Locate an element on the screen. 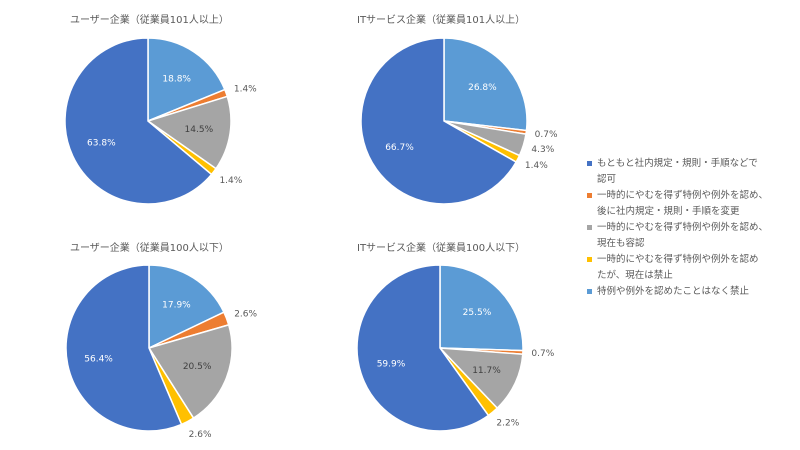 This screenshot has width=800, height=450. chart-title-it-101plus: ITサービス企業（従業員101人以上） is located at coordinates (441, 20).